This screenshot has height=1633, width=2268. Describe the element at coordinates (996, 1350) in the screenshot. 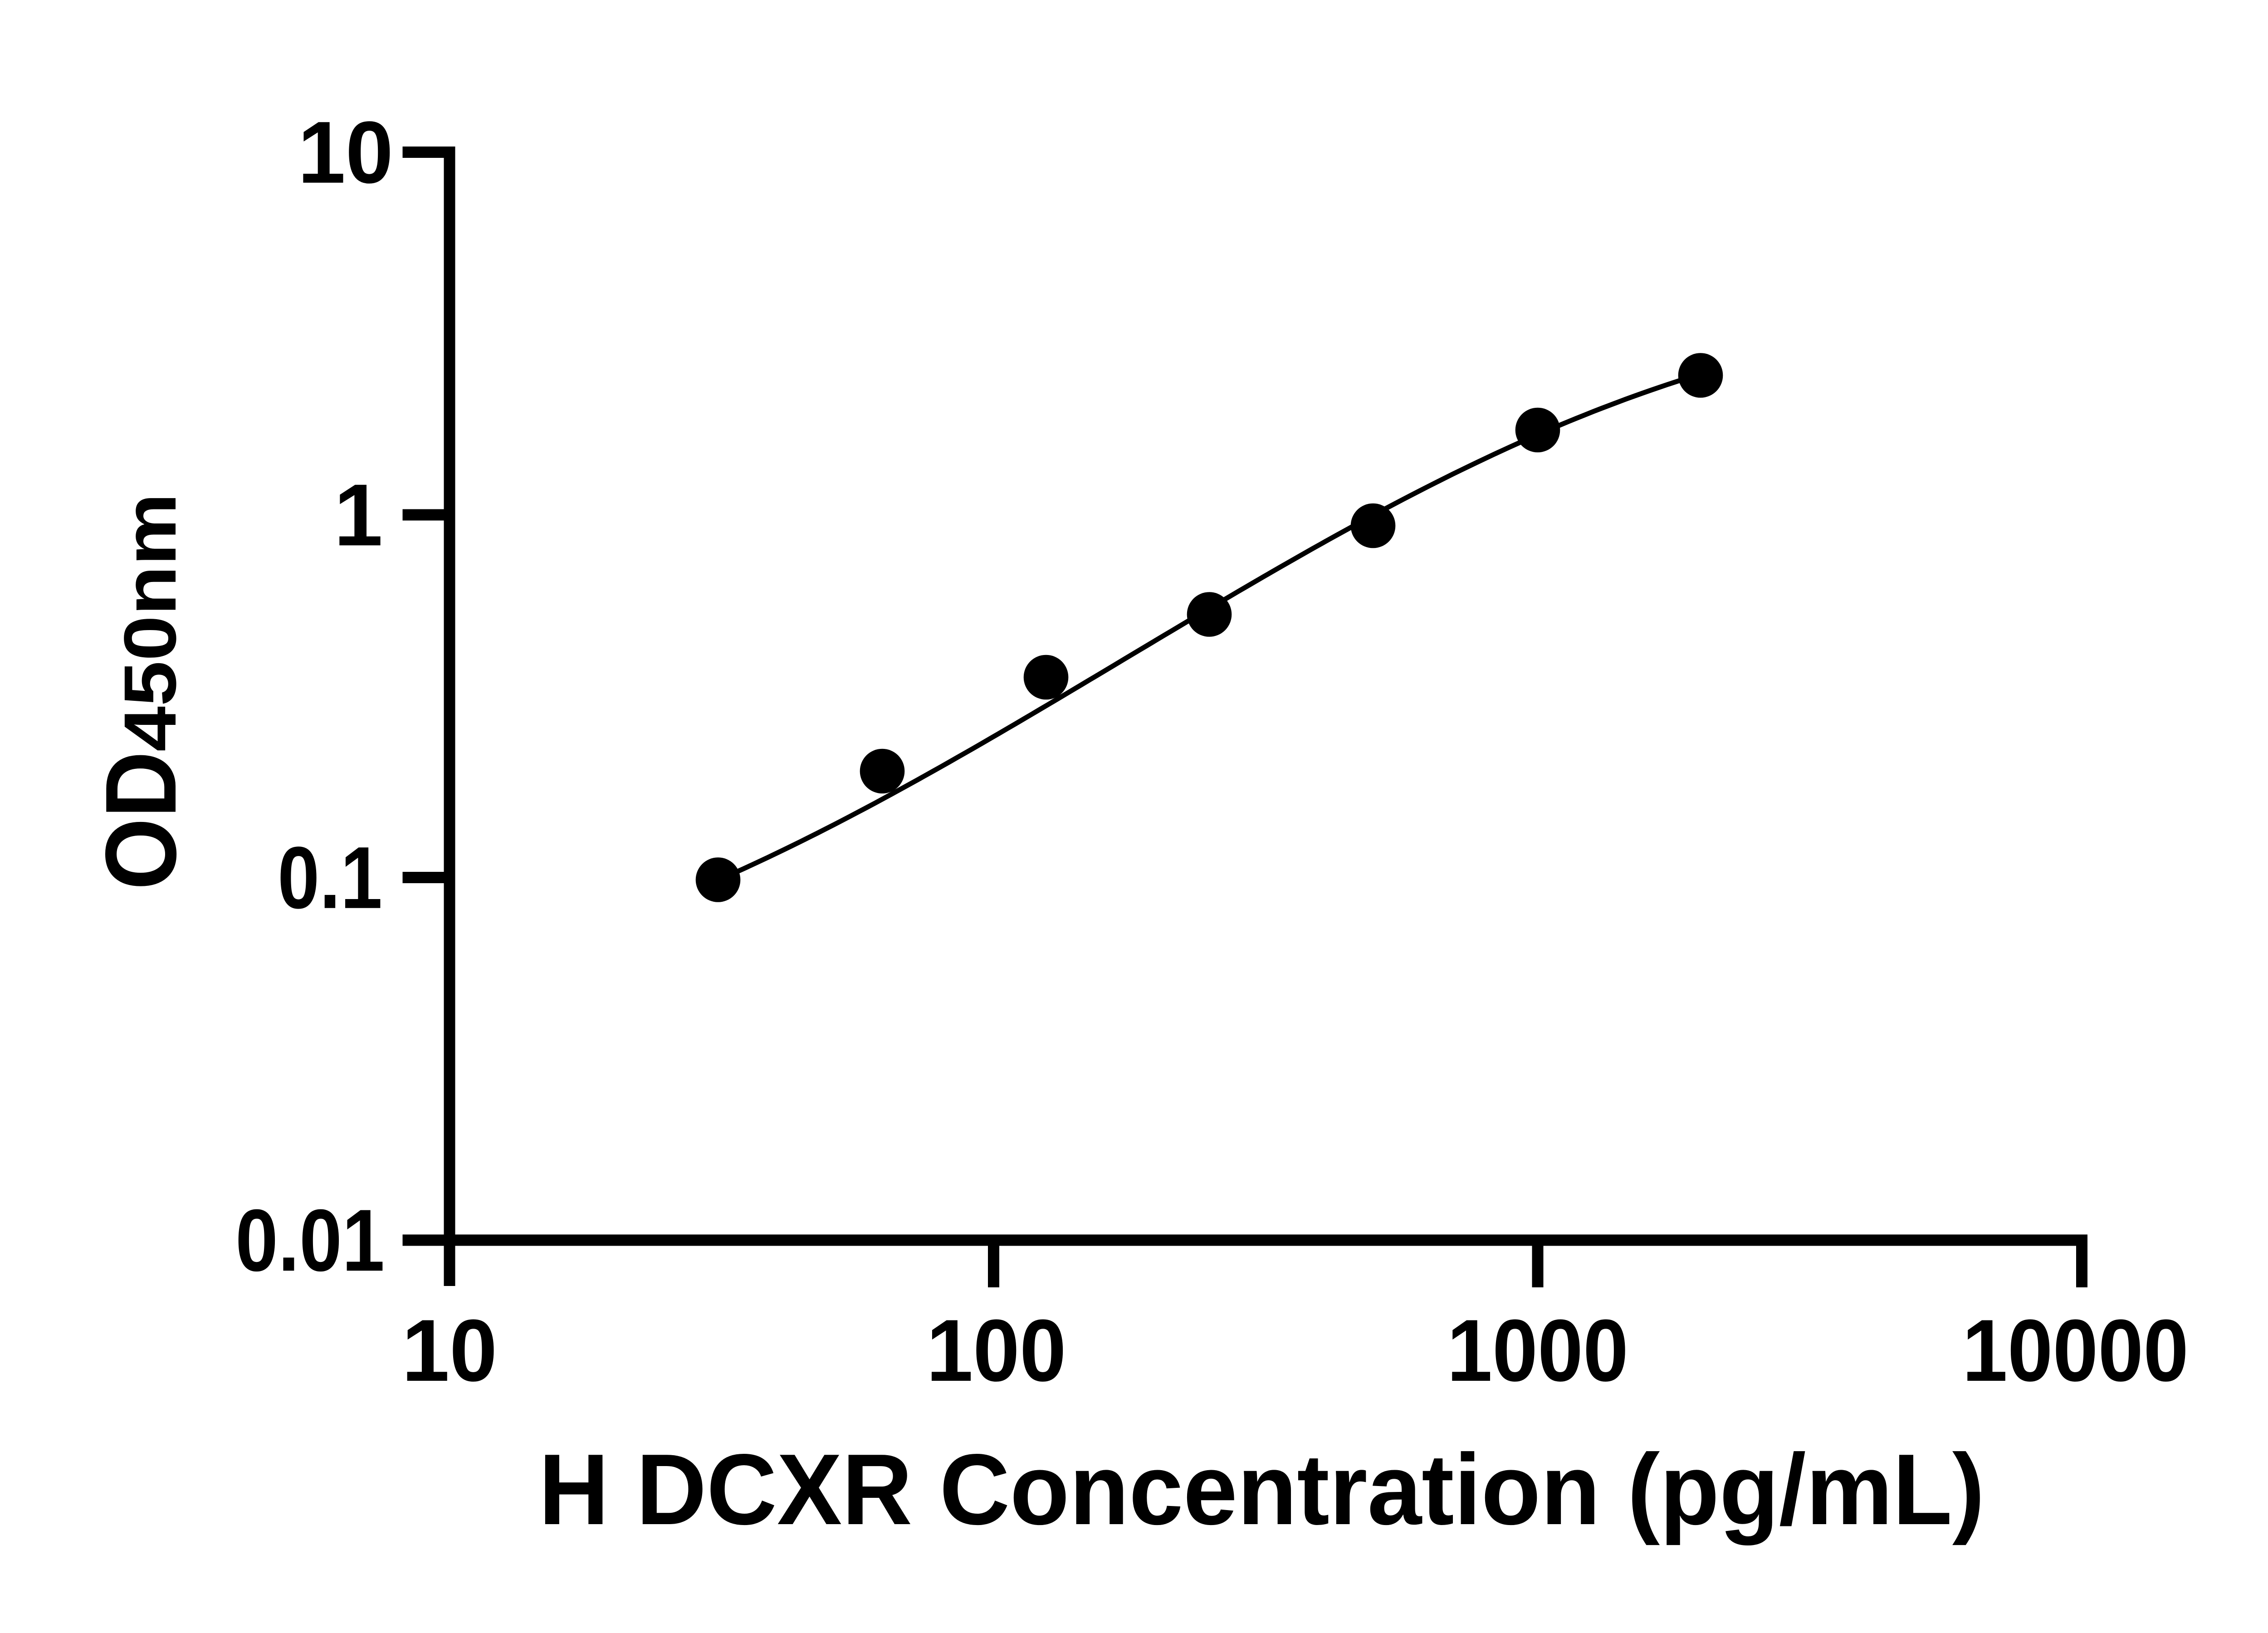

I see `svg-text: 100` at that location.